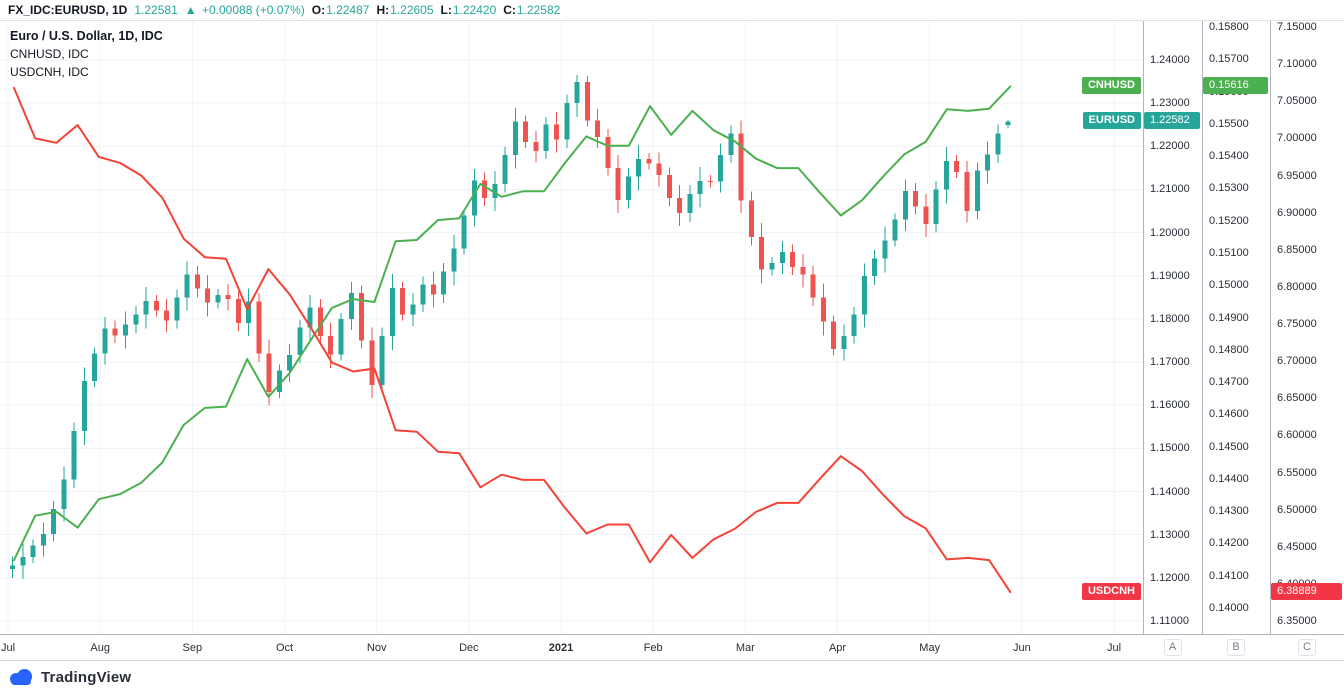 This screenshot has width=1344, height=693. Describe the element at coordinates (190, 10) in the screenshot. I see `up-arrow-icon: ▲` at that location.